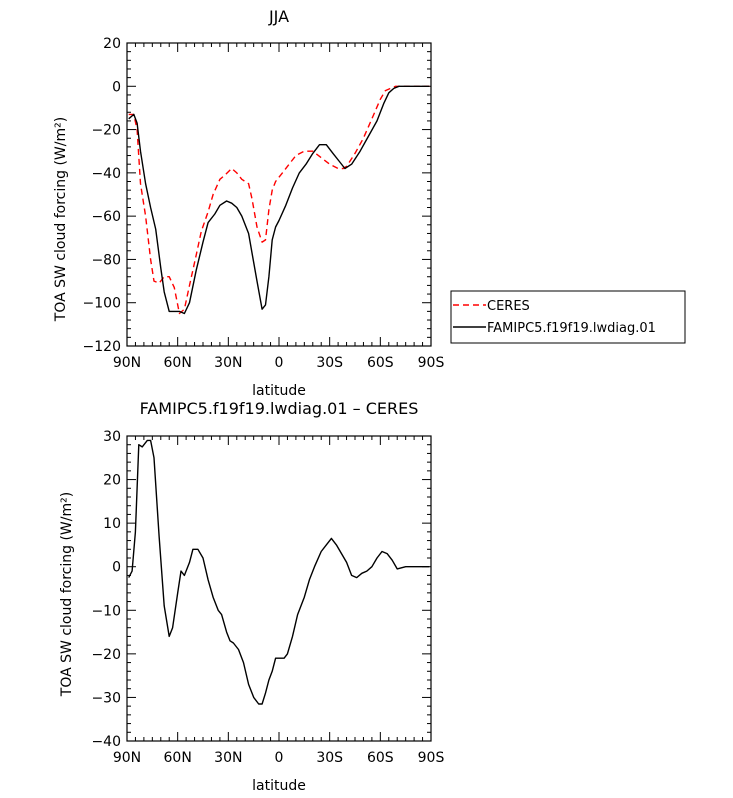 Image resolution: width=733 pixels, height=798 pixels. Describe the element at coordinates (380, 758) in the screenshot. I see `bottom-x-tick-label: 60S` at that location.